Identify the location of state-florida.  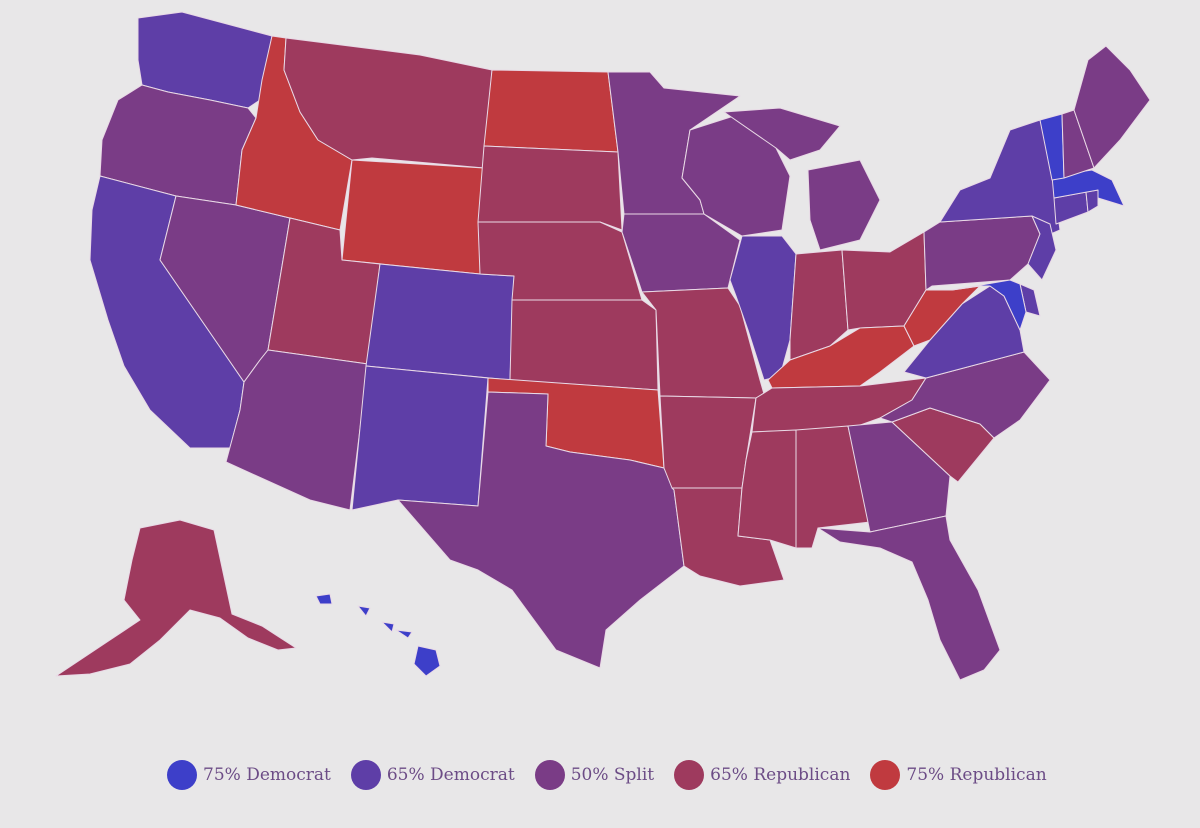
(909, 598).